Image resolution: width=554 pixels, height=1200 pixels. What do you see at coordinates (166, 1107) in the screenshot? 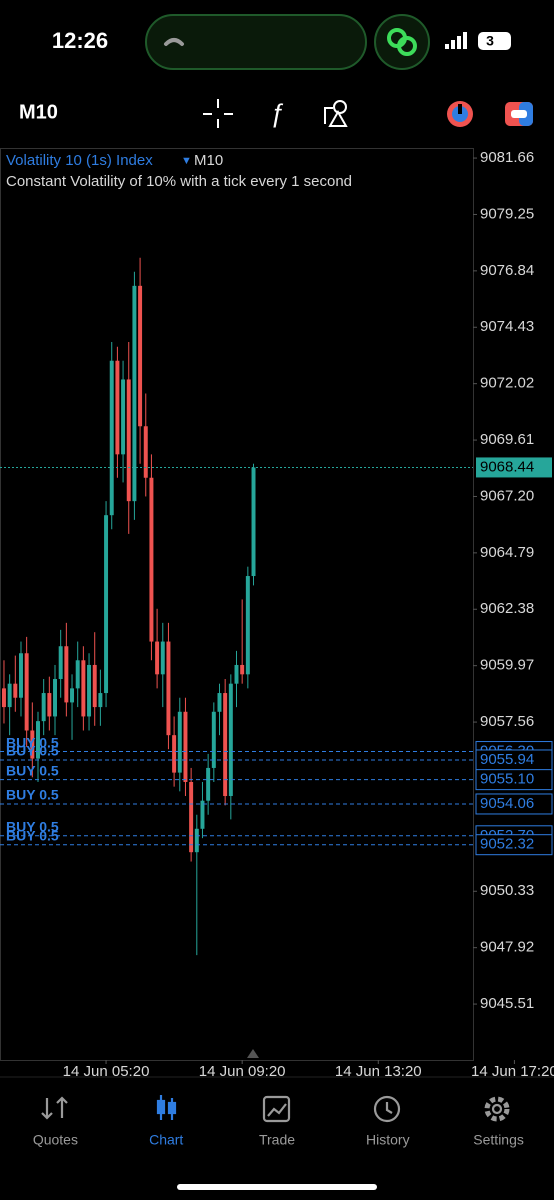
I see `chart-icon` at bounding box center [166, 1107].